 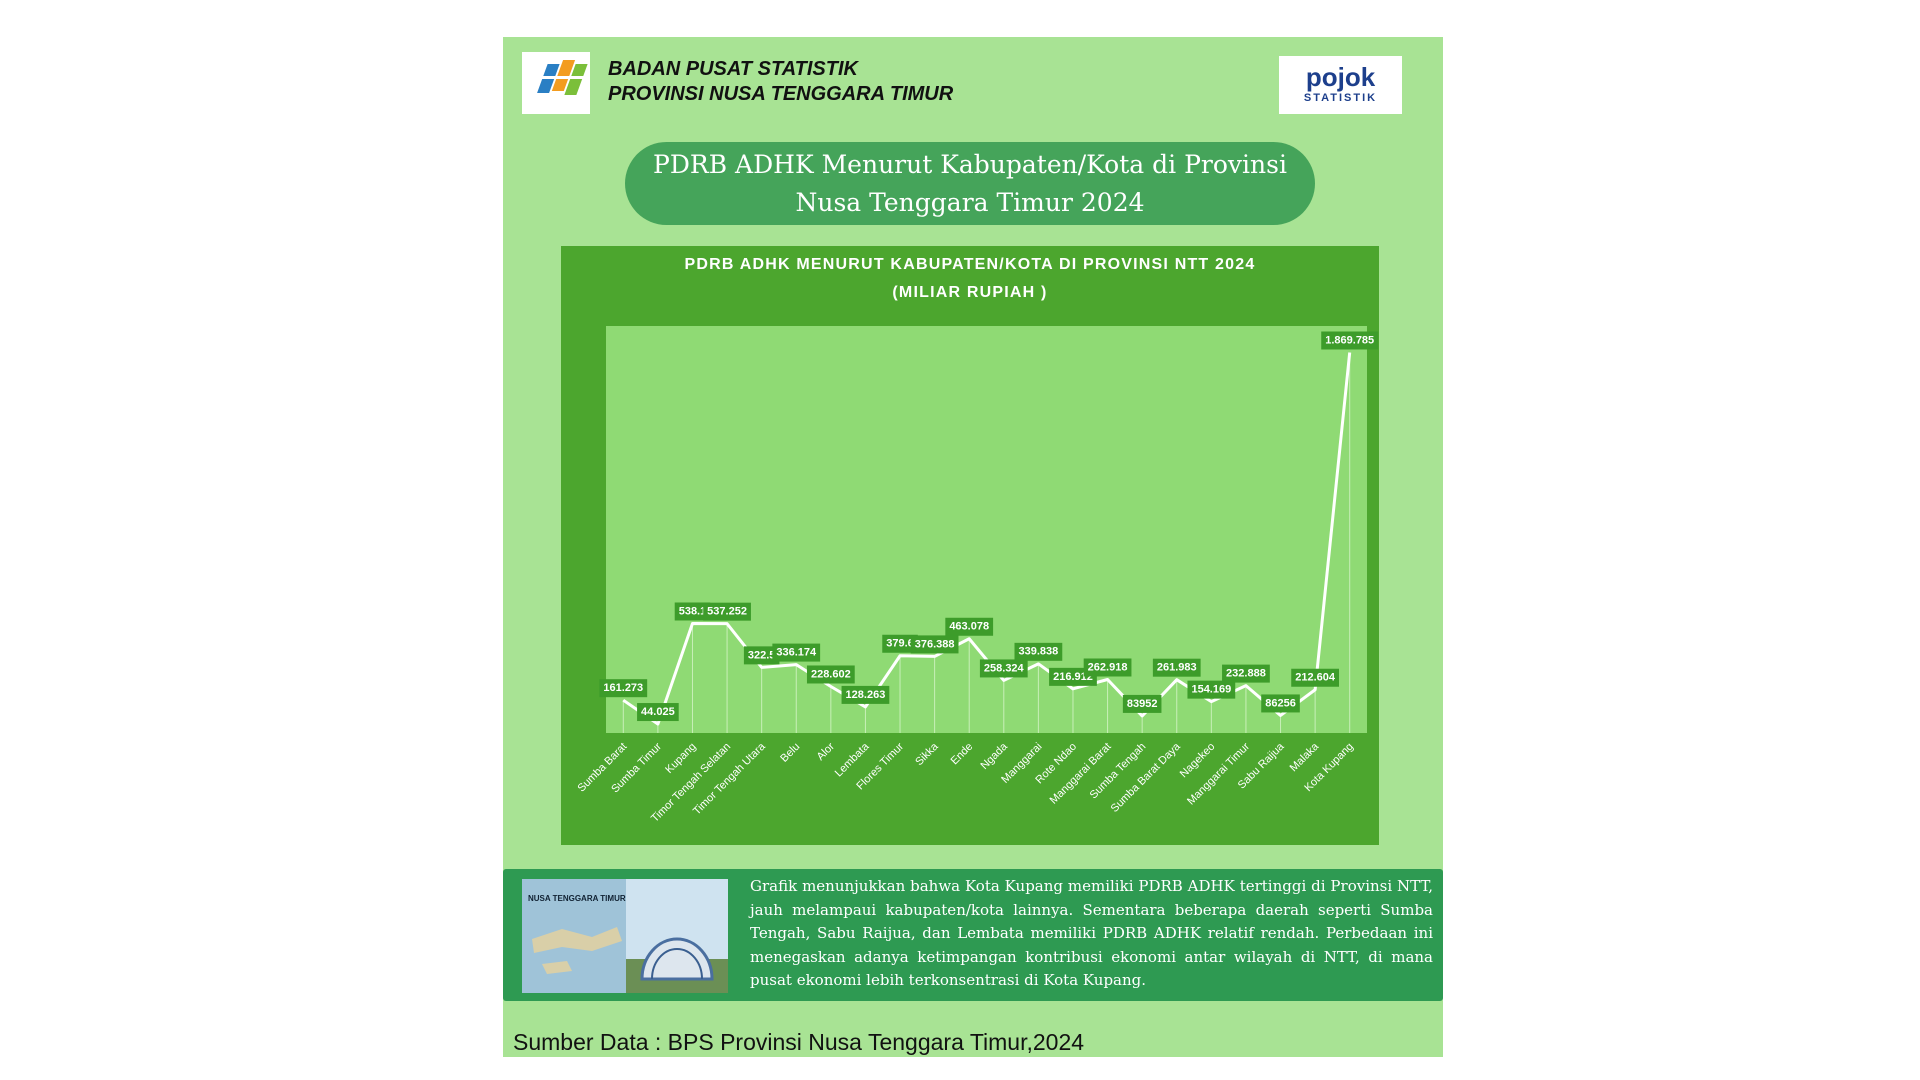 I want to click on value-label-text: 83952, so click(x=1142, y=704).